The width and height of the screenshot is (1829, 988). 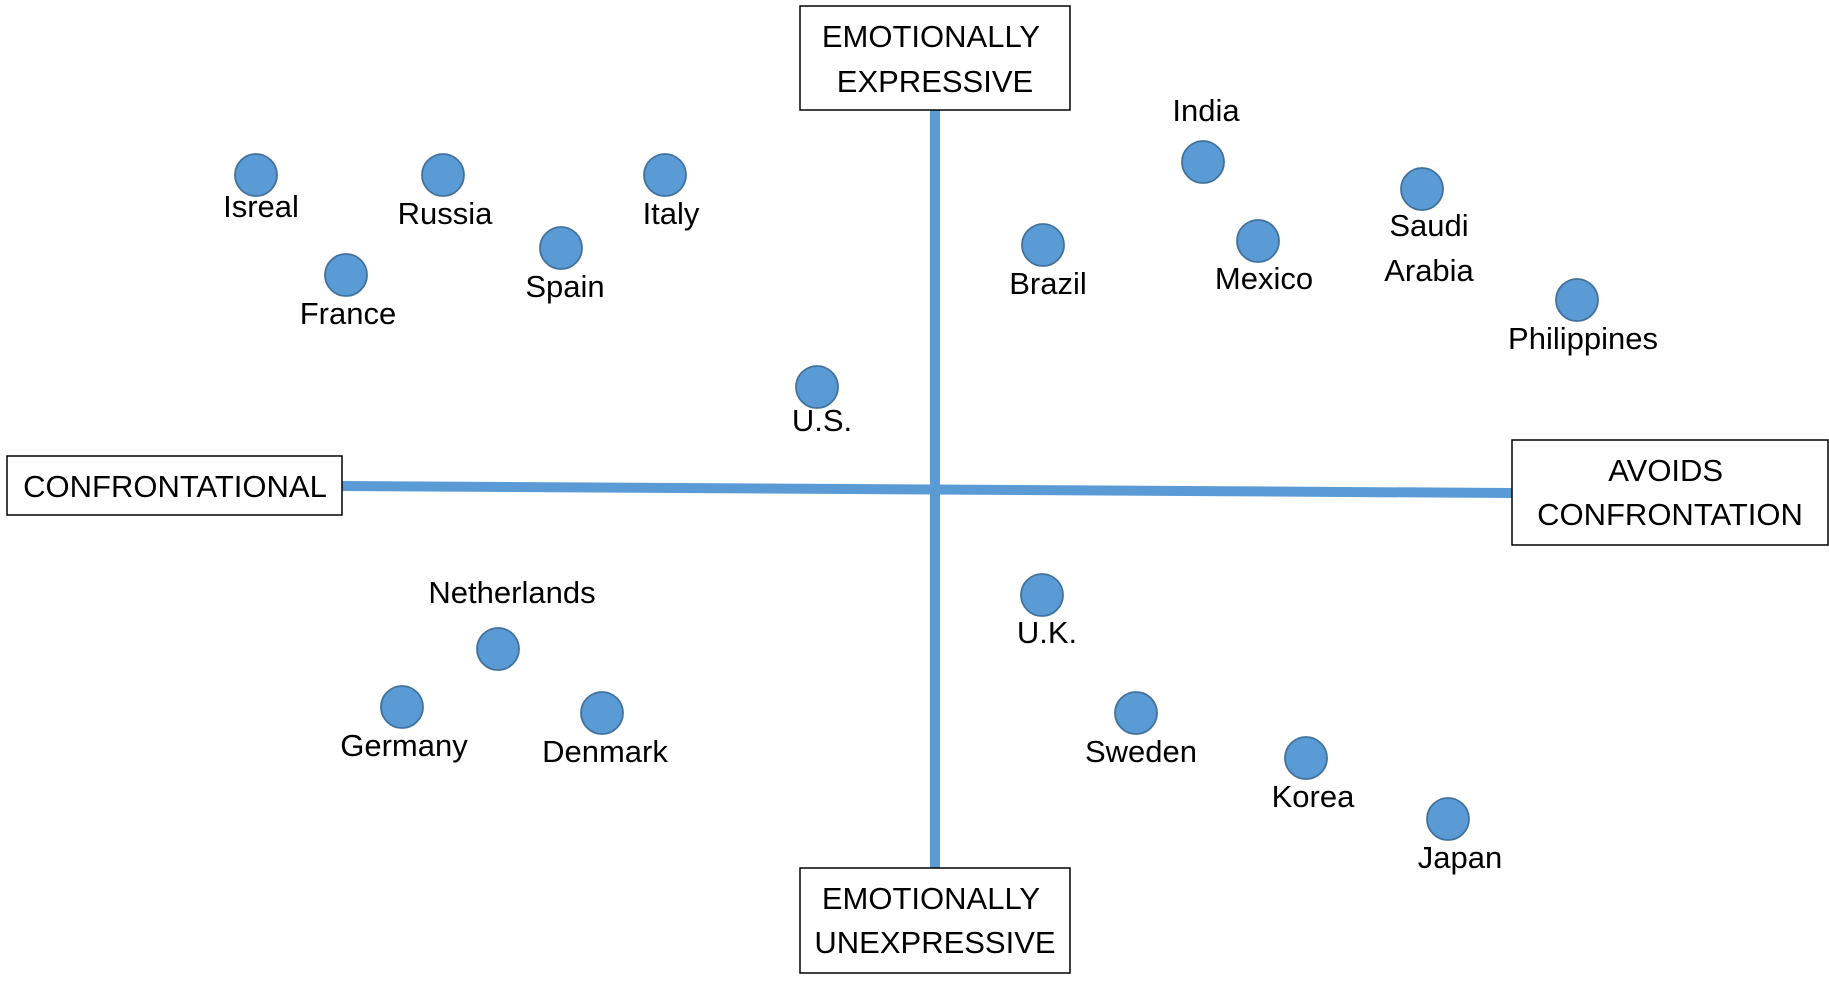 I want to click on country-marker-mexico: Mexico, so click(x=1264, y=257).